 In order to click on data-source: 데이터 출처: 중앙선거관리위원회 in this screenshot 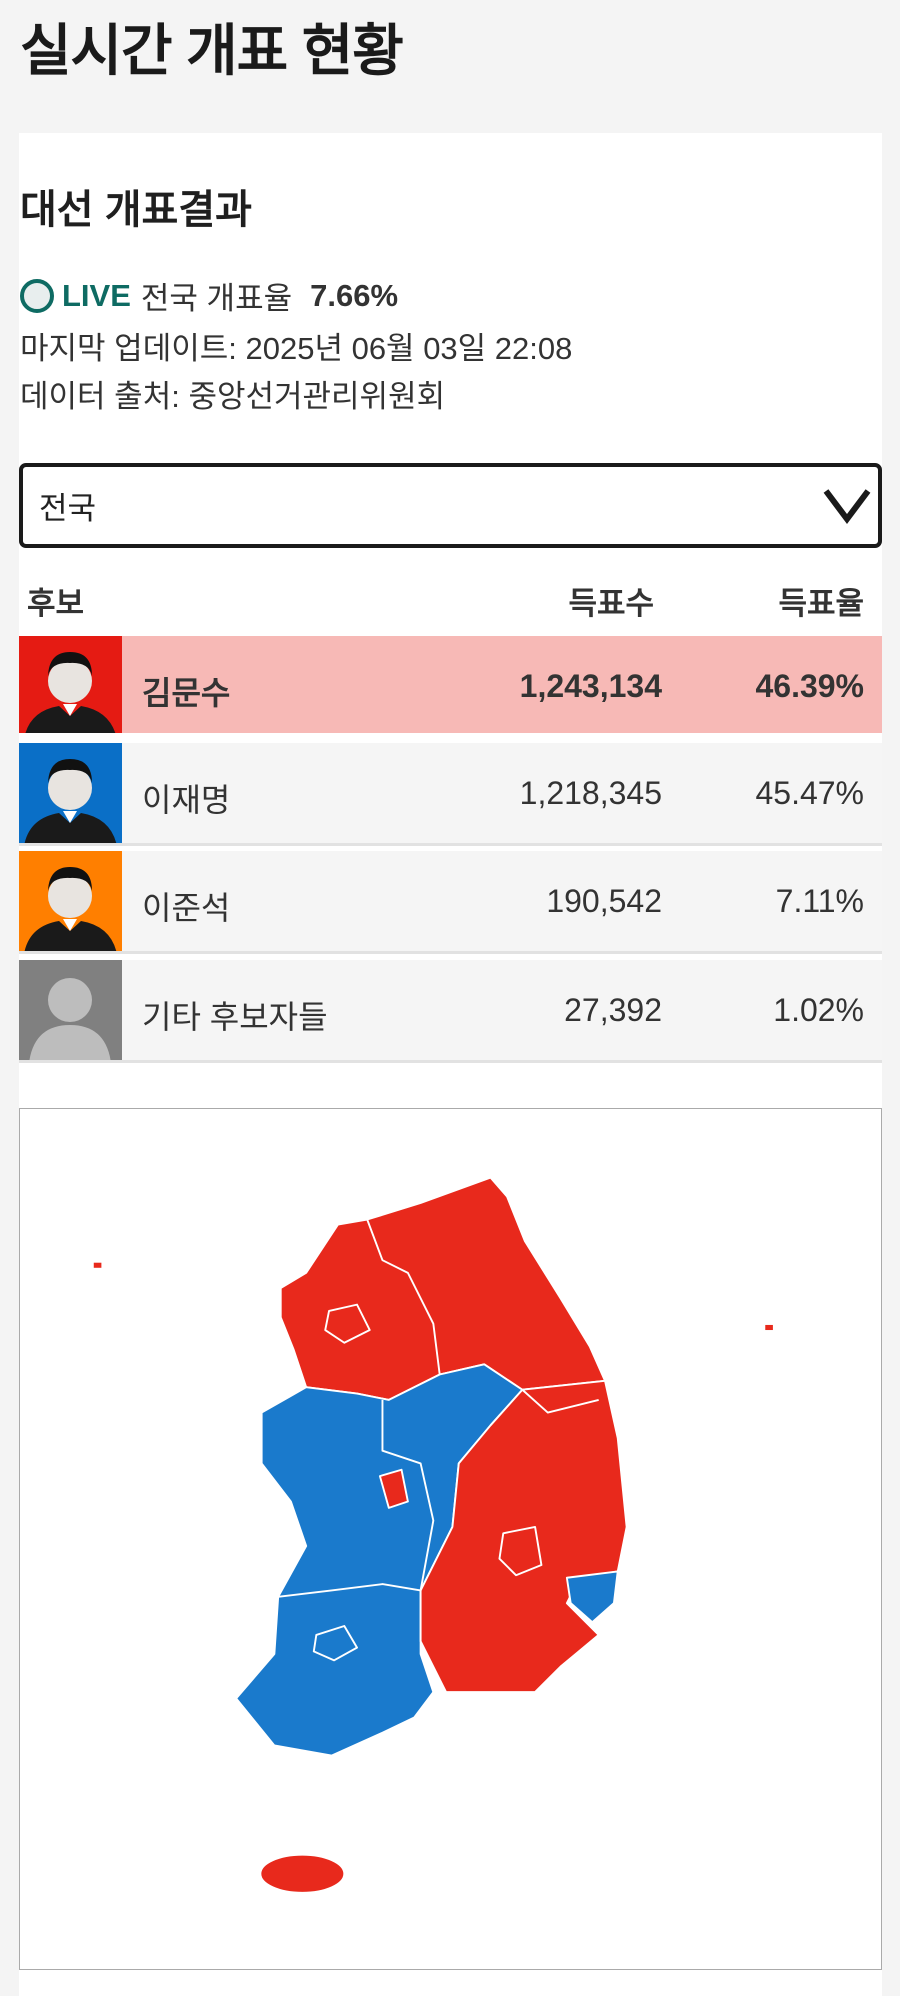, I will do `click(233, 396)`.